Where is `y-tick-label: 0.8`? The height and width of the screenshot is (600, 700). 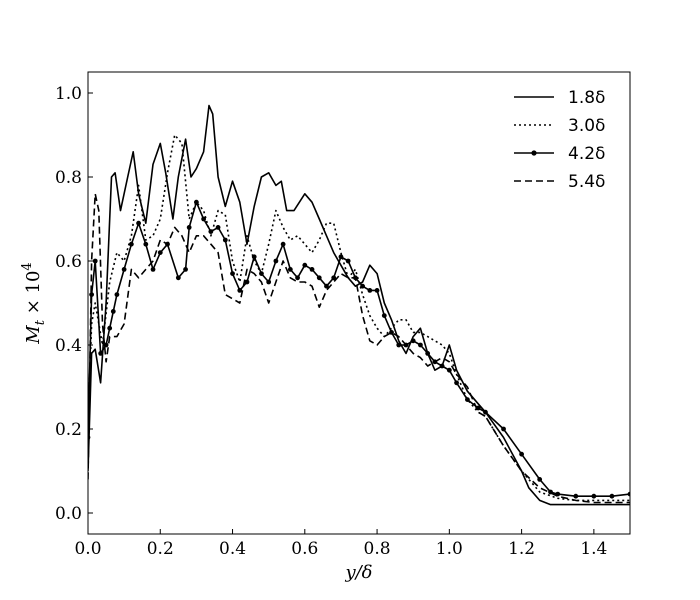 y-tick-label: 0.8 is located at coordinates (68, 178).